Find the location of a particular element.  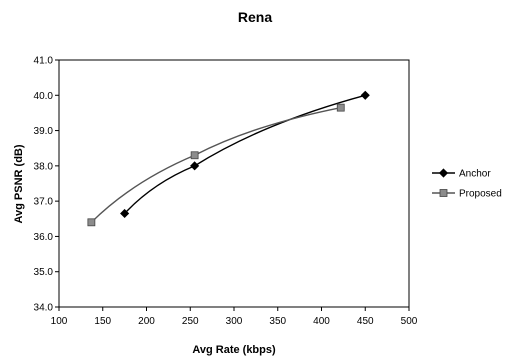

x-tick-label: 150 is located at coordinates (102, 321).